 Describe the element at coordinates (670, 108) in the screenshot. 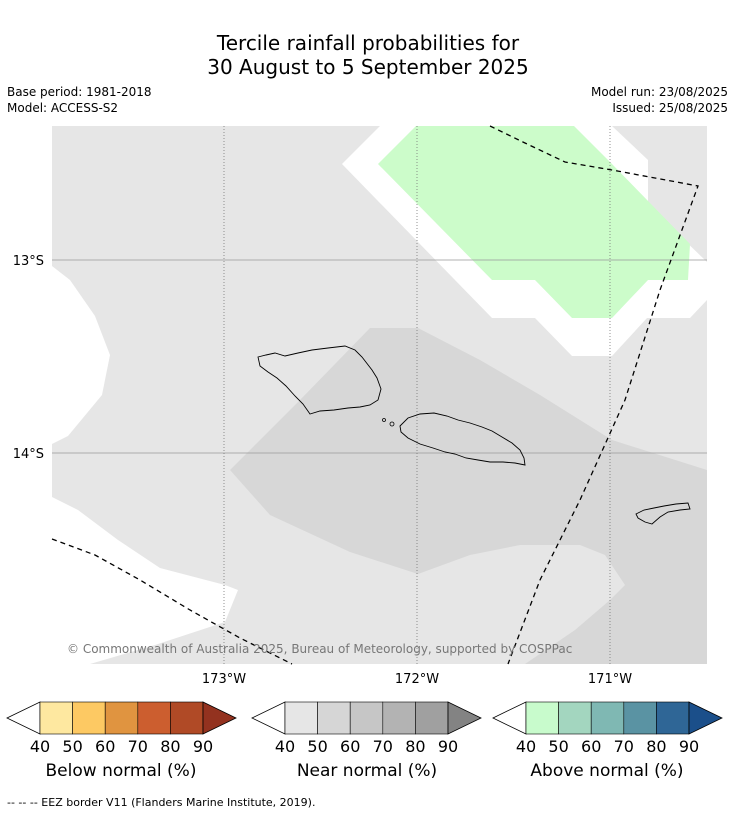

I see `issued-date: Issued: 25/08/2025` at that location.